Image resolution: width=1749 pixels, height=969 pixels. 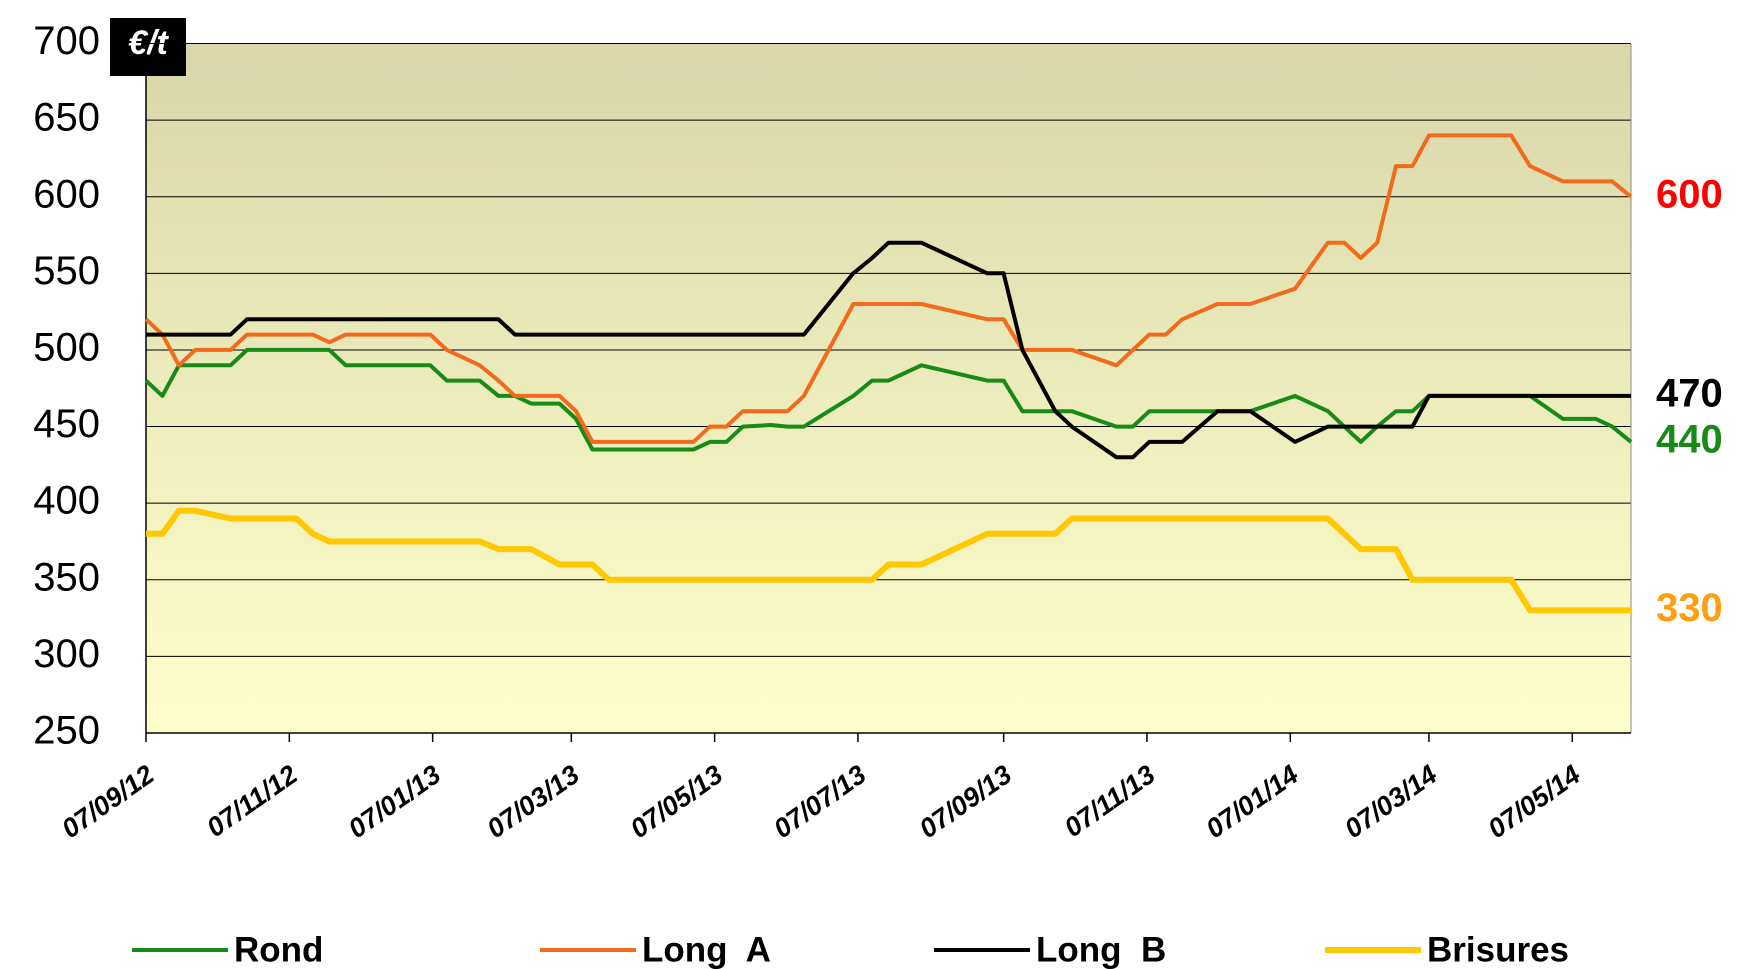 I want to click on x-tick-label: 07/05/14, so click(x=1533, y=801).